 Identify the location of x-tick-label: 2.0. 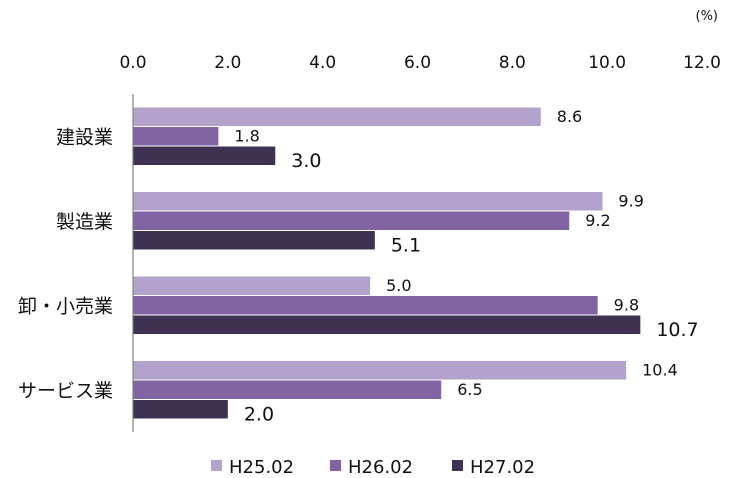
(227, 63).